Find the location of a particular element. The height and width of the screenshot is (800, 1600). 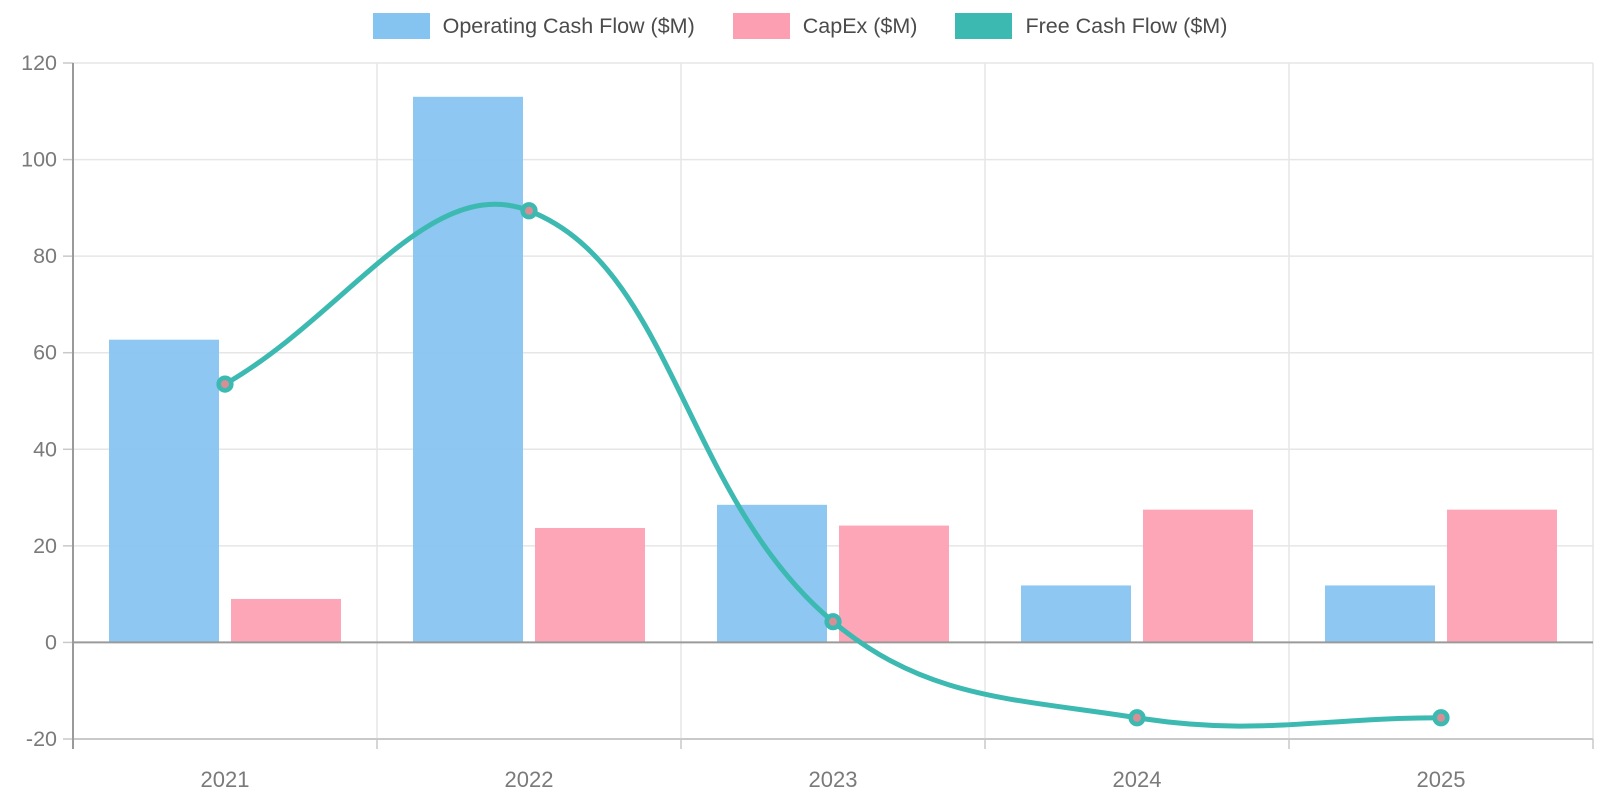

legend-label-operating_cash_flow: Operating Cash Flow ($M) is located at coordinates (568, 25).